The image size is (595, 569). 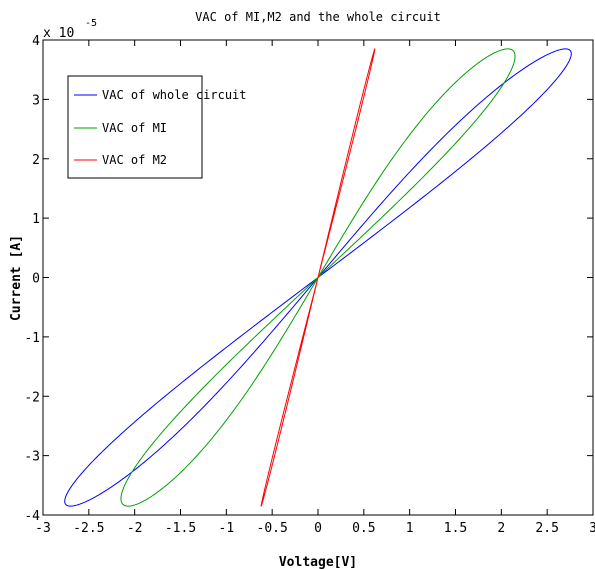 What do you see at coordinates (546, 528) in the screenshot?
I see `x-tick-label: 2.5` at bounding box center [546, 528].